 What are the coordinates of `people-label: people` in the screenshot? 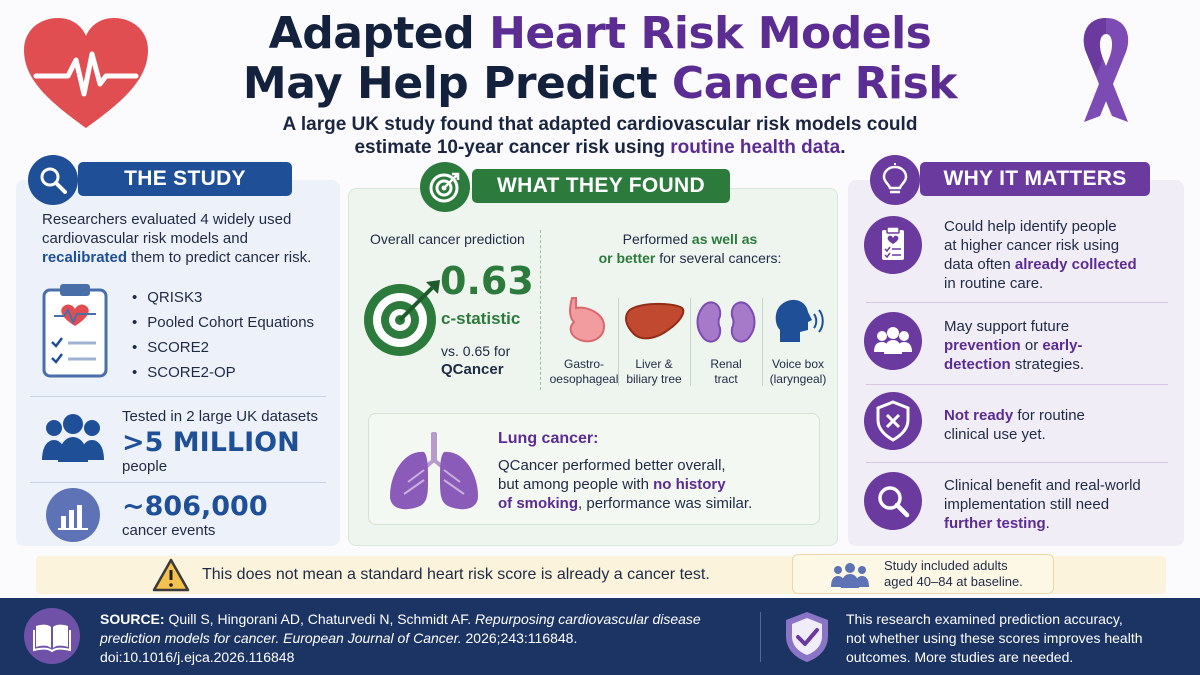 It's located at (145, 466).